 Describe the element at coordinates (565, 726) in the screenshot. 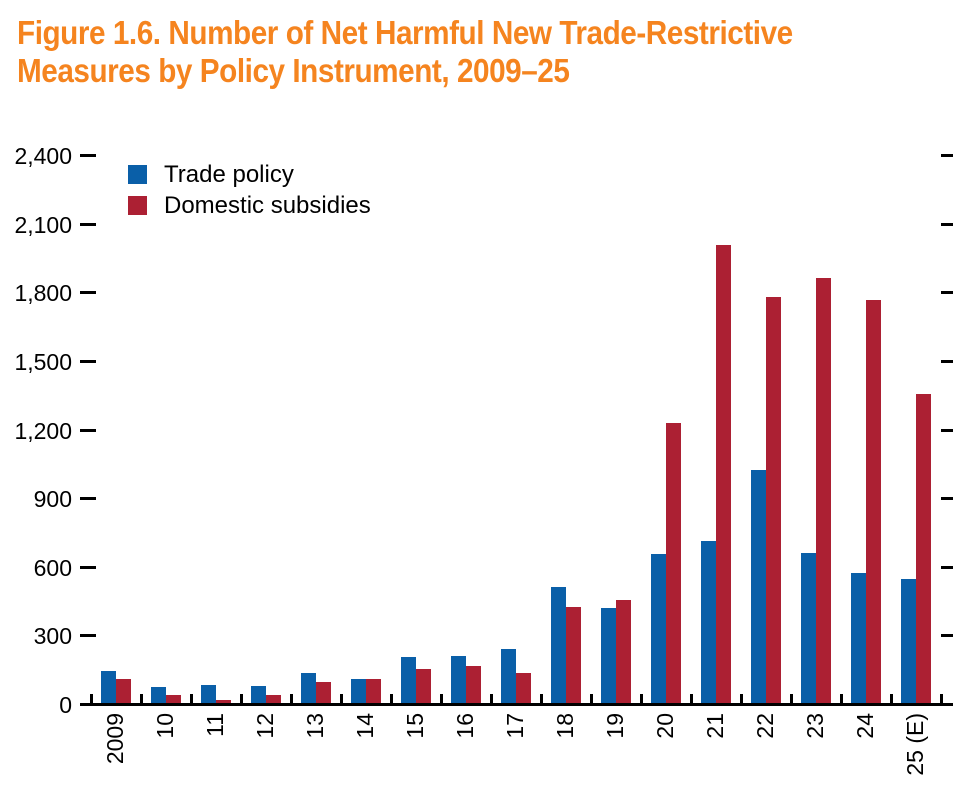

I see `x-axis-label: 18` at that location.